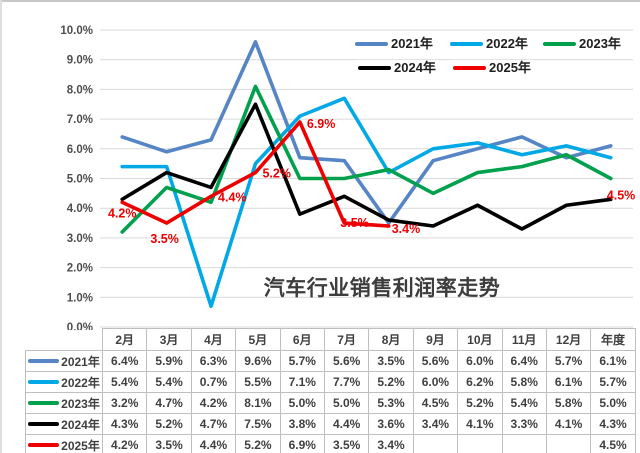 This screenshot has width=640, height=453. I want to click on table-header-11月: 11月, so click(524, 339).